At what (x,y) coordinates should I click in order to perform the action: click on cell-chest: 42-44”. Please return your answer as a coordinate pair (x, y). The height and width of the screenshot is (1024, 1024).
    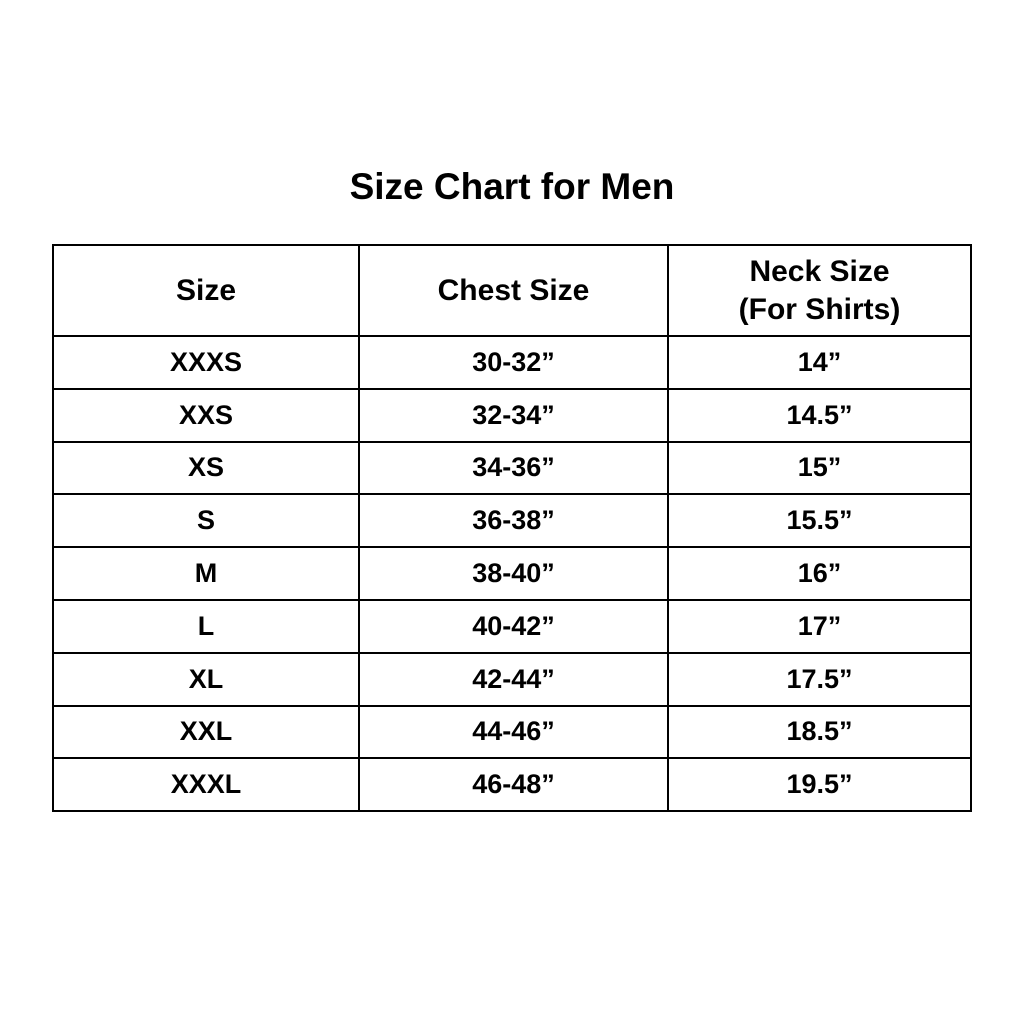
    Looking at the image, I should click on (513, 679).